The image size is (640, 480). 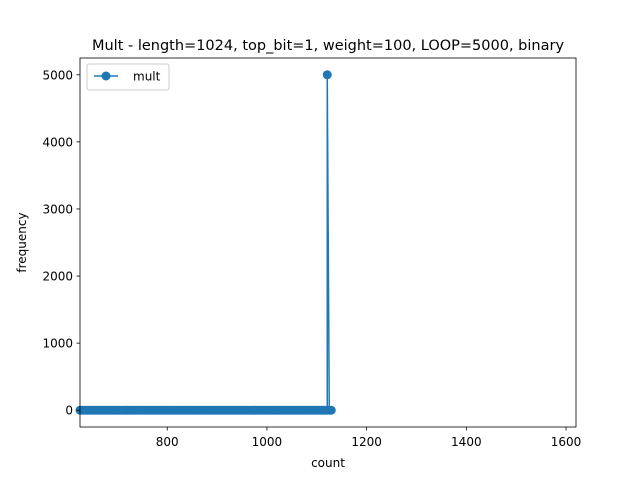 What do you see at coordinates (57, 75) in the screenshot?
I see `y-tick-label: 5000` at bounding box center [57, 75].